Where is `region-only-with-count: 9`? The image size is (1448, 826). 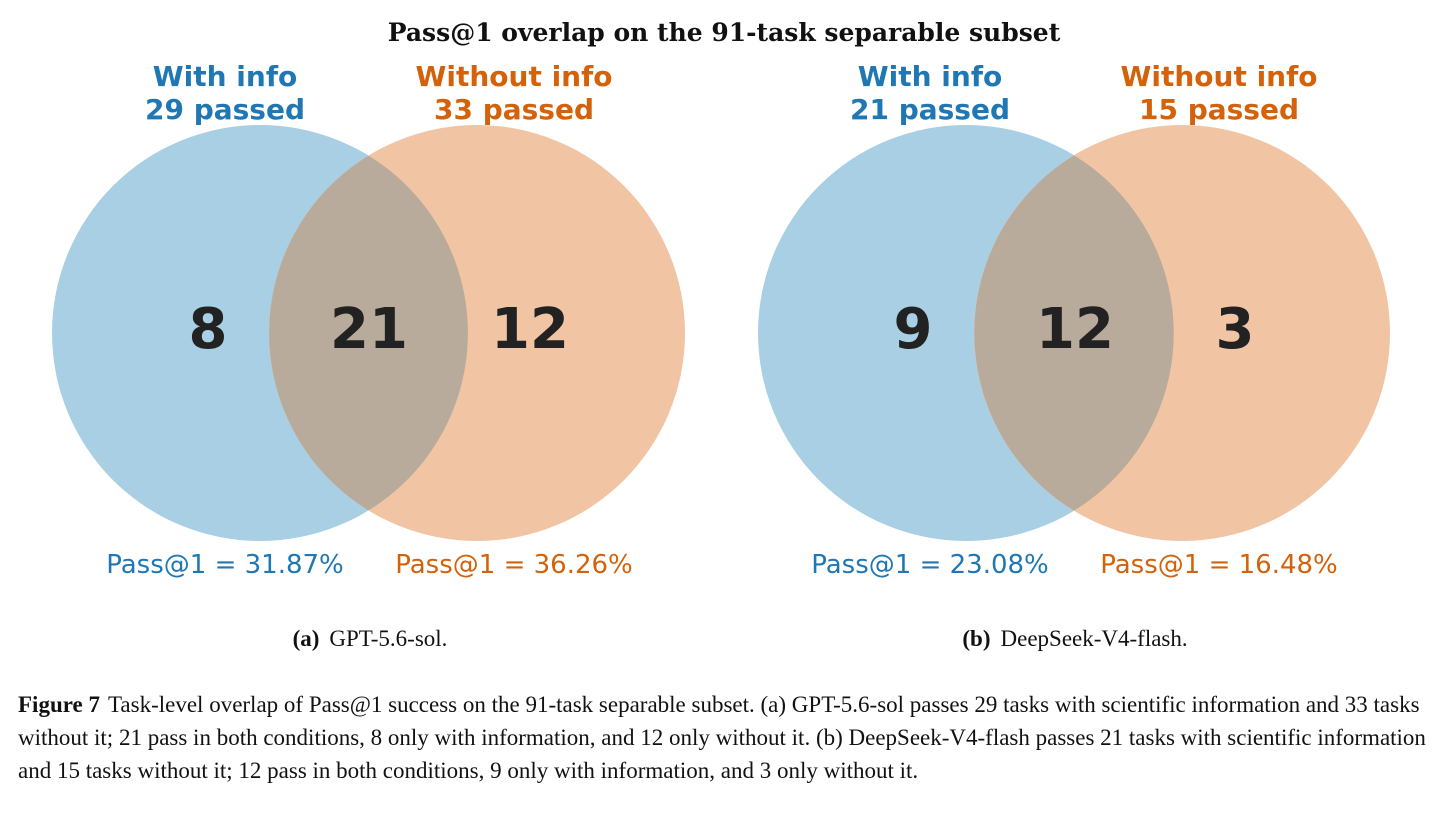 region-only-with-count: 9 is located at coordinates (913, 329).